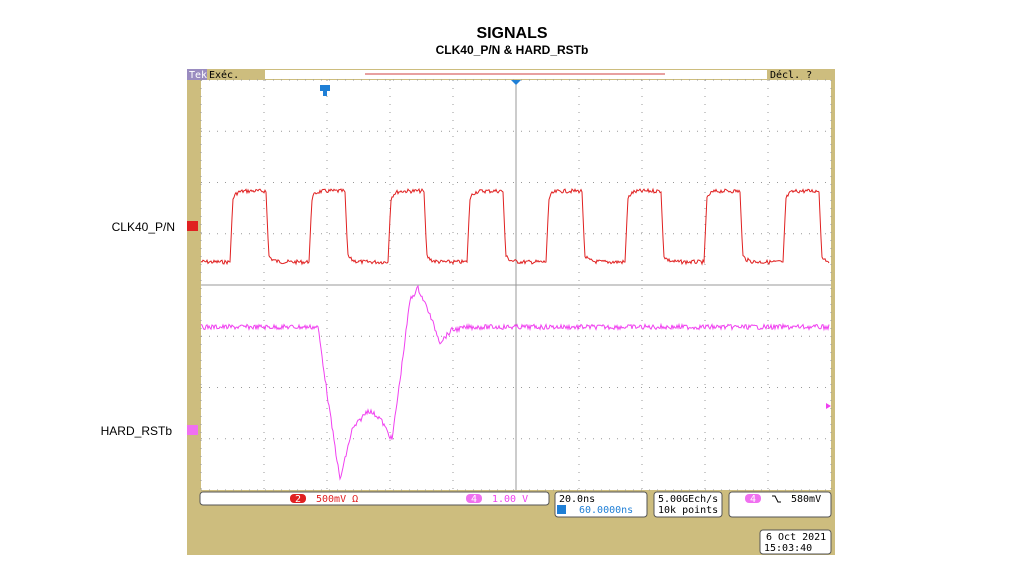  I want to click on subtitle: CLK40_P/N & HARD_RSTb, so click(512, 50).